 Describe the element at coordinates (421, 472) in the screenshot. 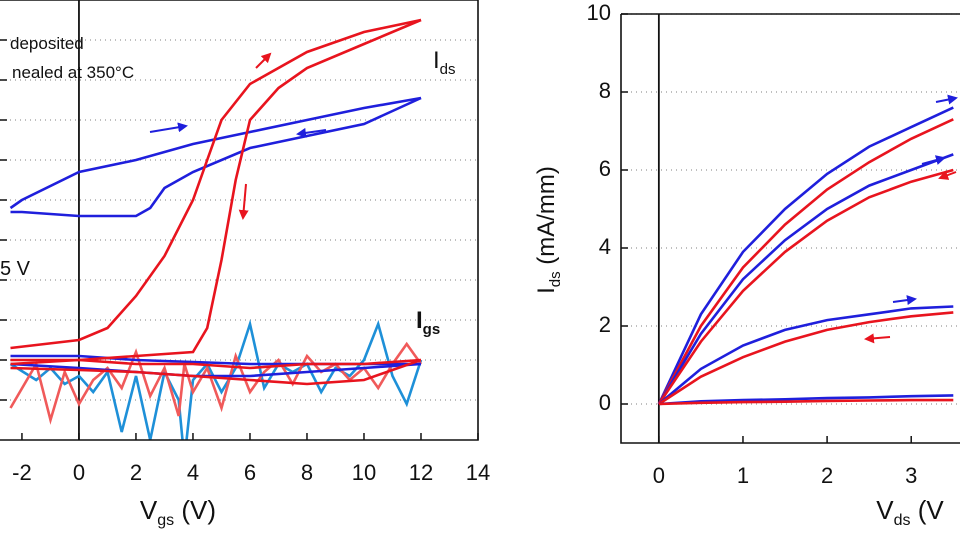

I see `x-tick-label: 12` at that location.